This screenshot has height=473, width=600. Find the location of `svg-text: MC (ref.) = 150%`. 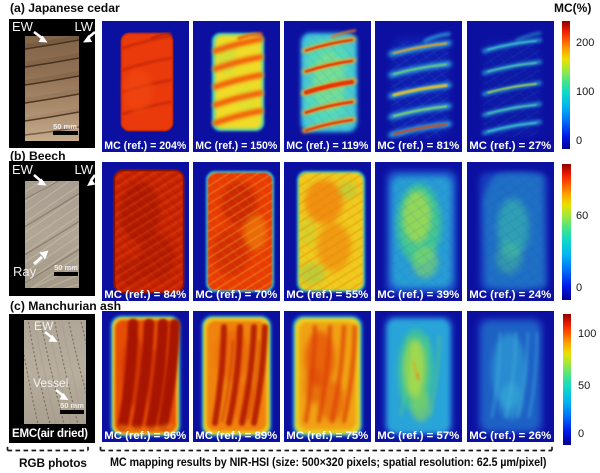

svg-text: MC (ref.) = 150% is located at coordinates (236, 146).